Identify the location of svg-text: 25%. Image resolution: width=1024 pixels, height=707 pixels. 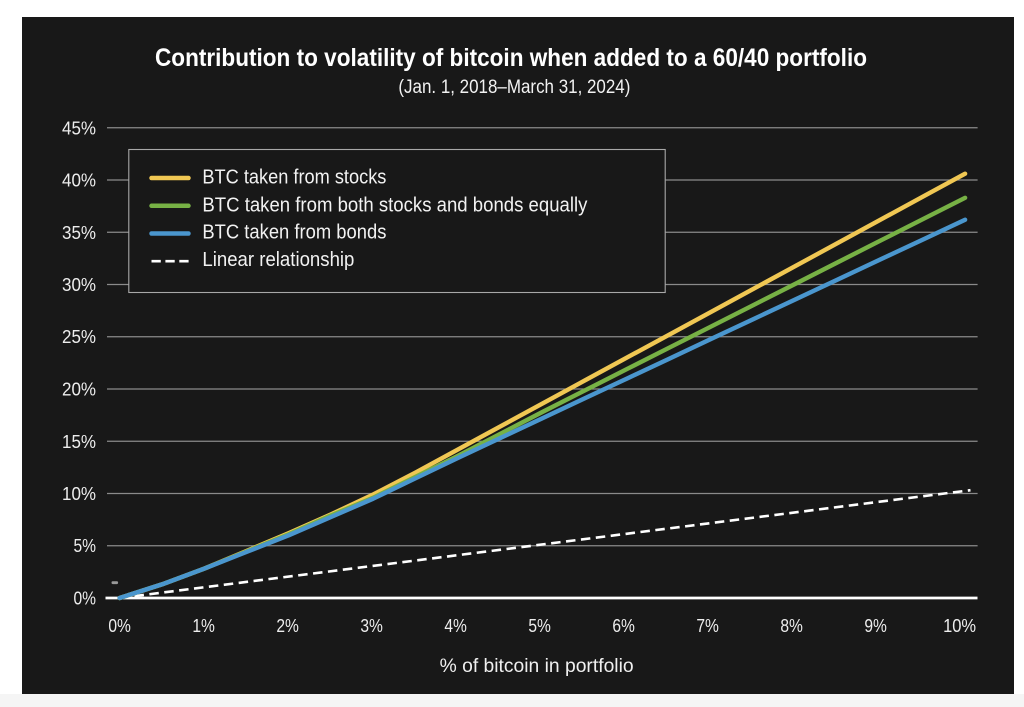
(79, 337).